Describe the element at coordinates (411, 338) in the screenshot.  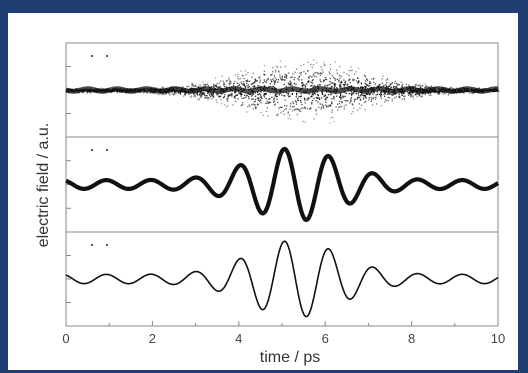
I see `x-tick-label: 8` at that location.